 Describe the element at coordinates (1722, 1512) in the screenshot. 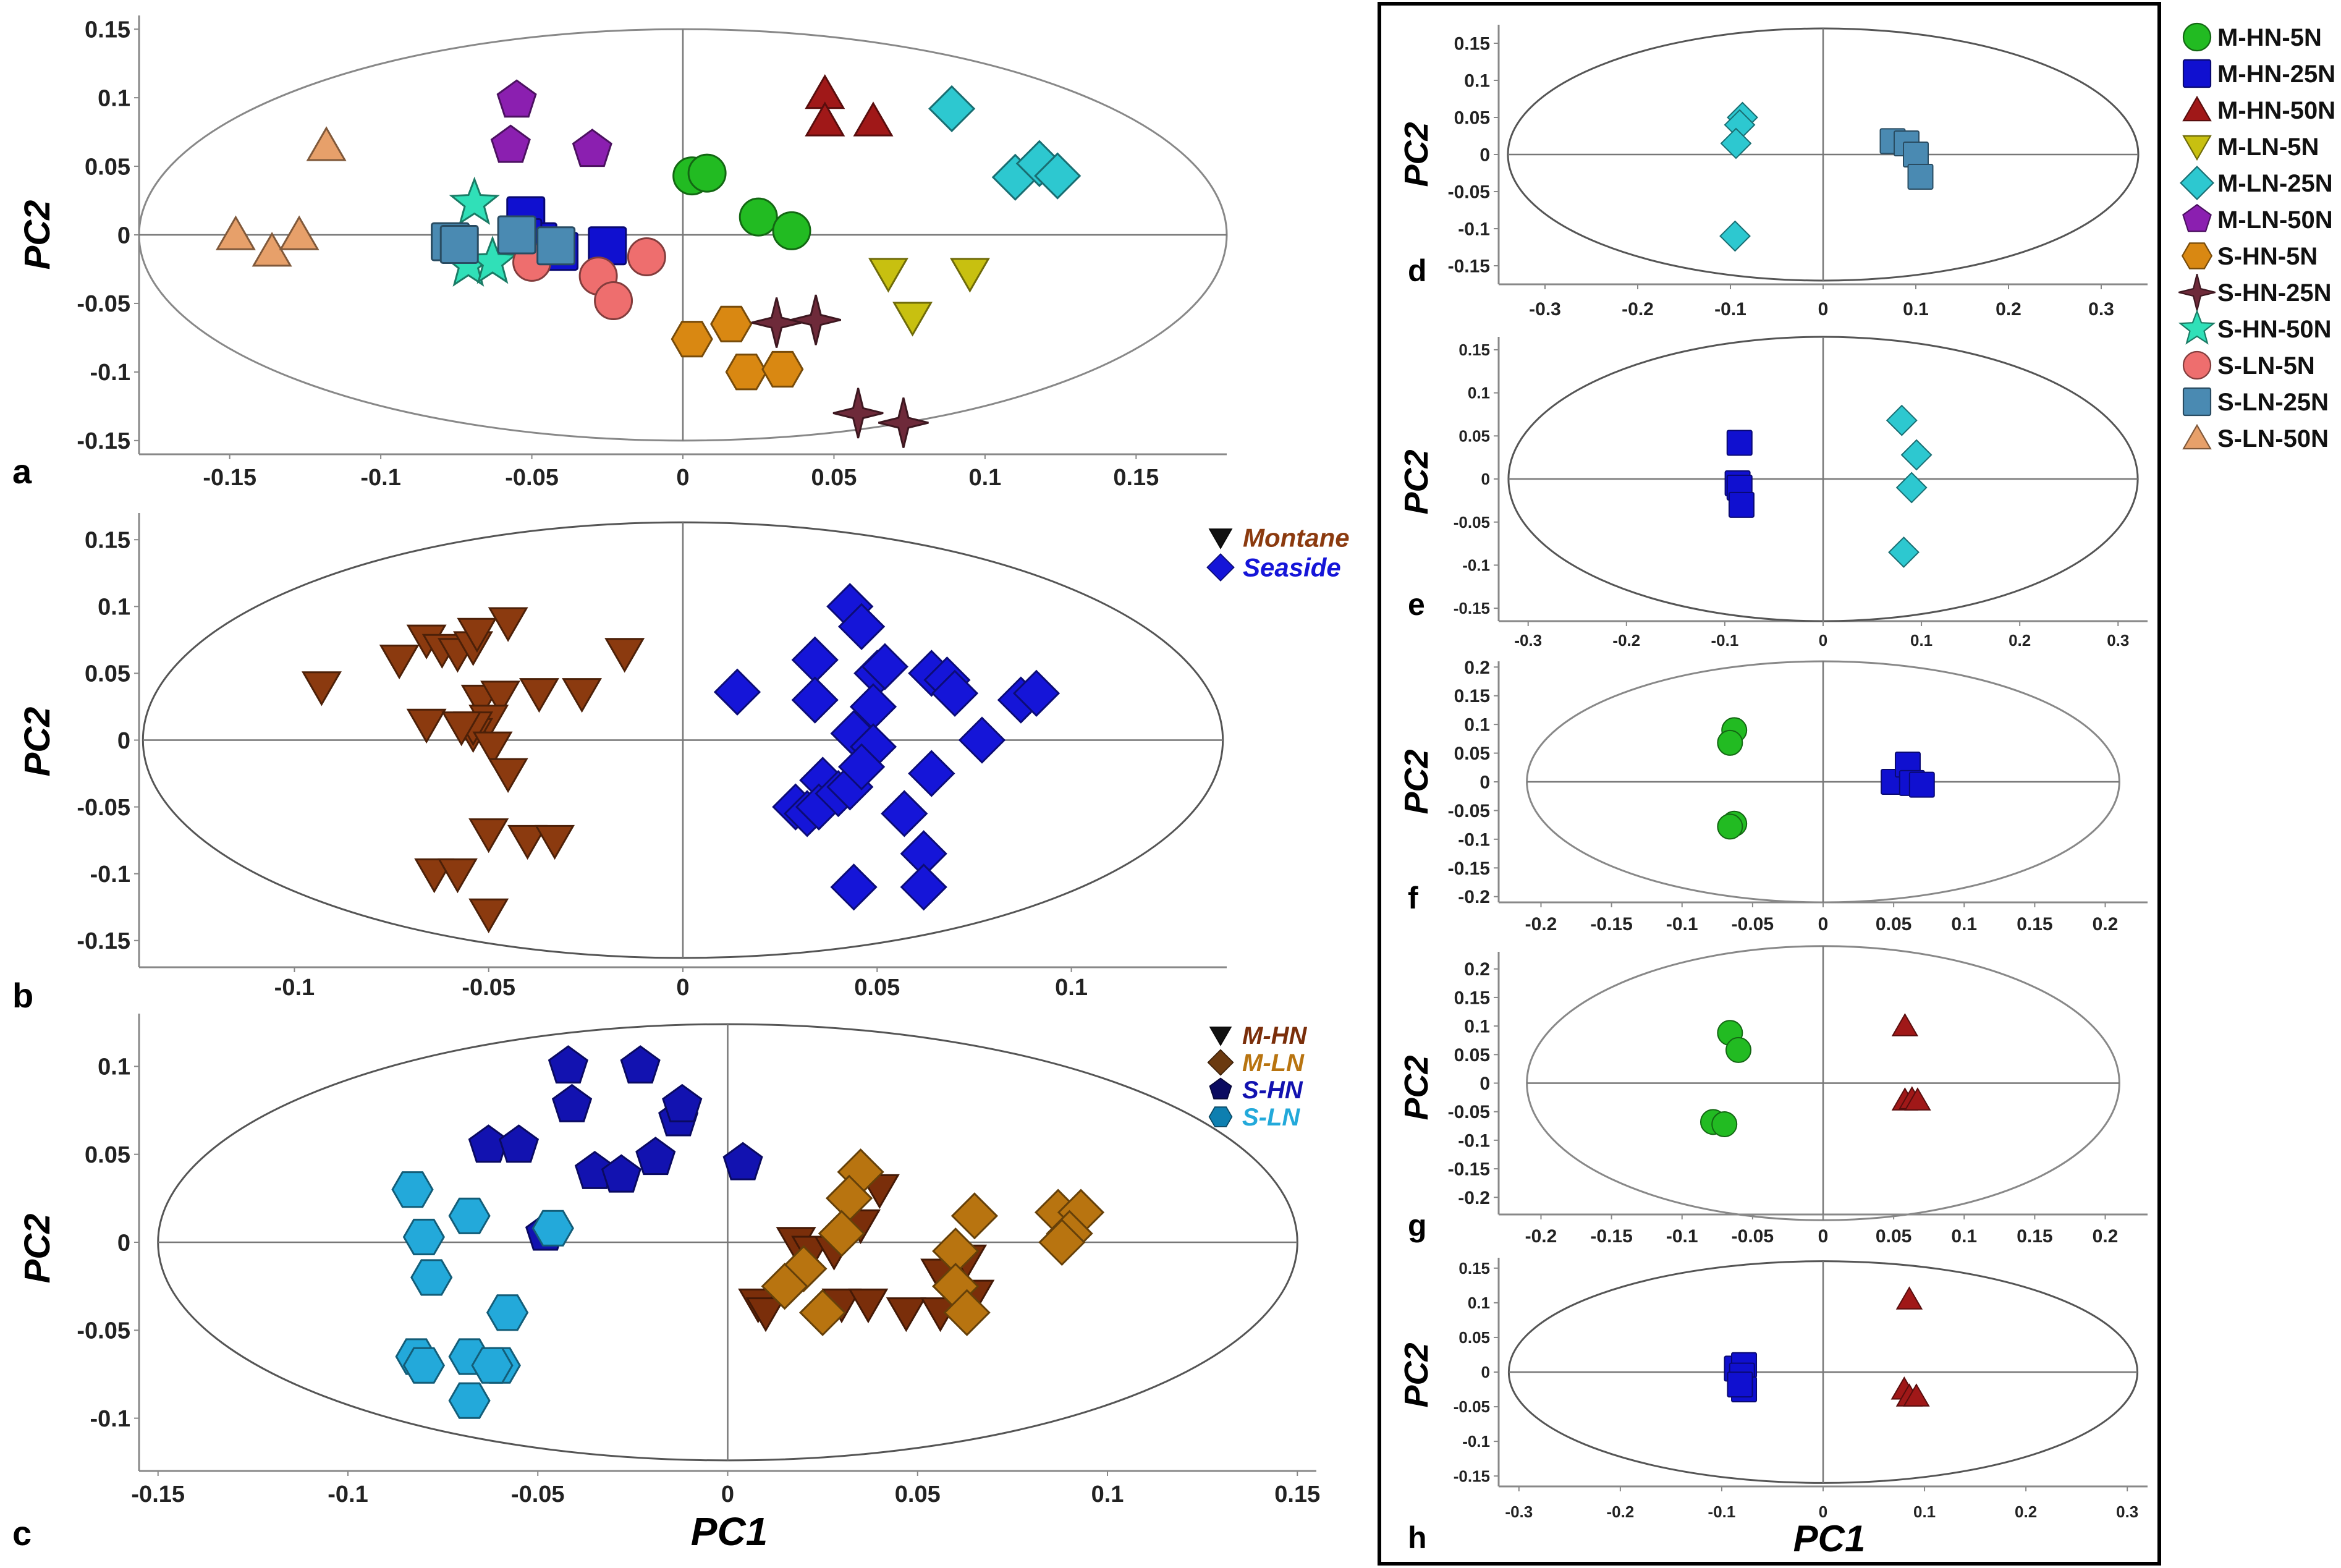

I see `x-tick-label: -0.1` at that location.